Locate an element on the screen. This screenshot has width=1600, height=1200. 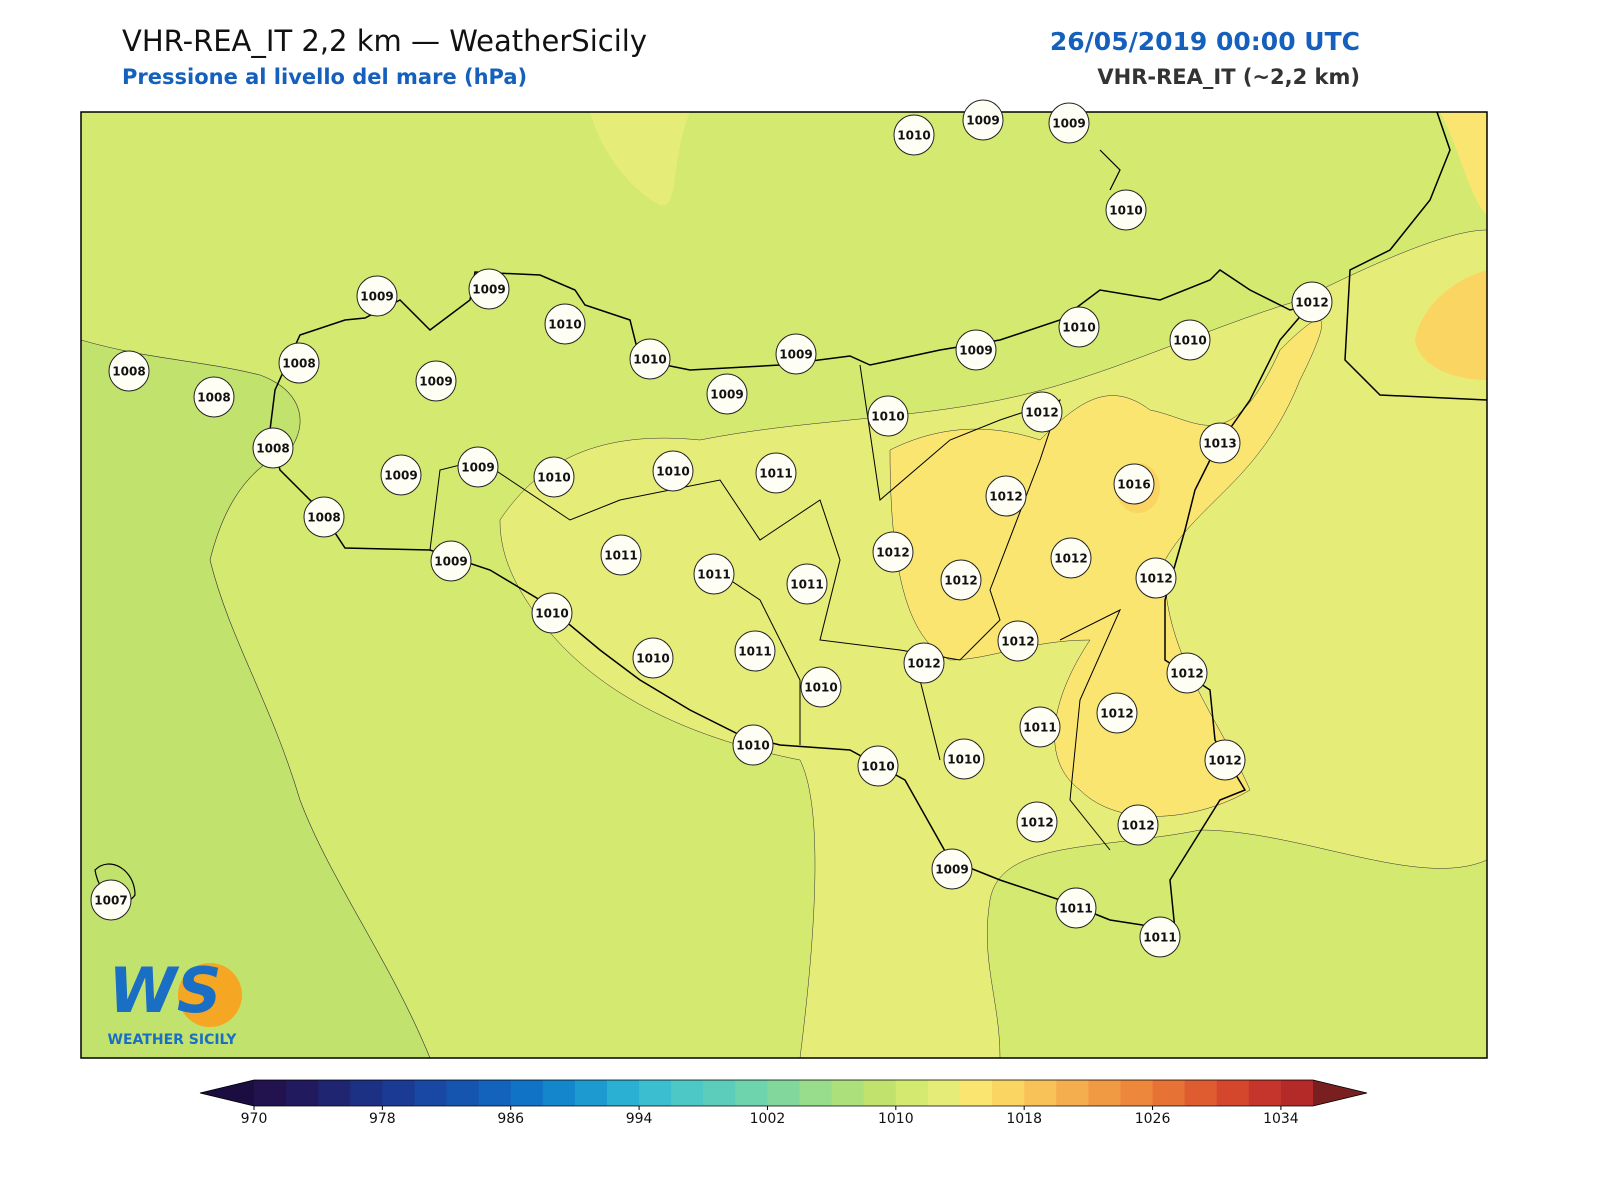
colorbar-over is located at coordinates (1340, 1093).